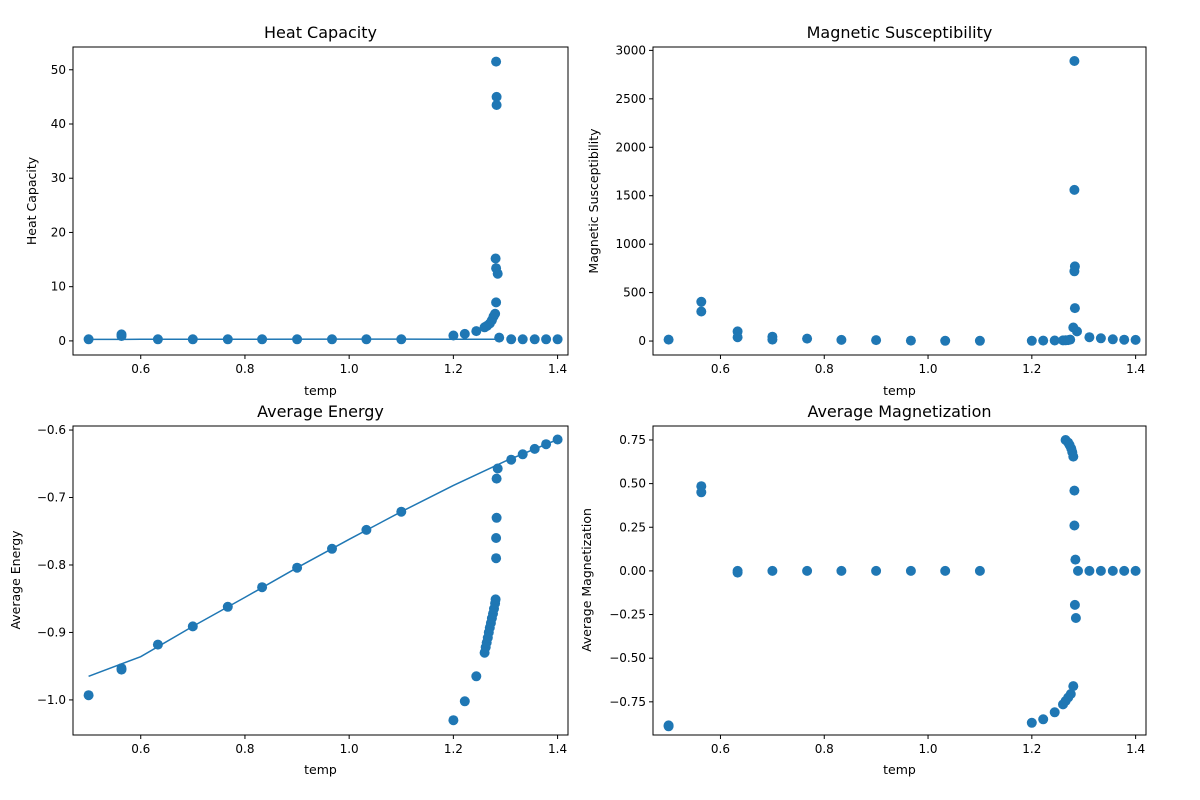 This screenshot has height=800, width=1200. Describe the element at coordinates (899, 411) in the screenshot. I see `chart-title: Average Magnetization` at that location.